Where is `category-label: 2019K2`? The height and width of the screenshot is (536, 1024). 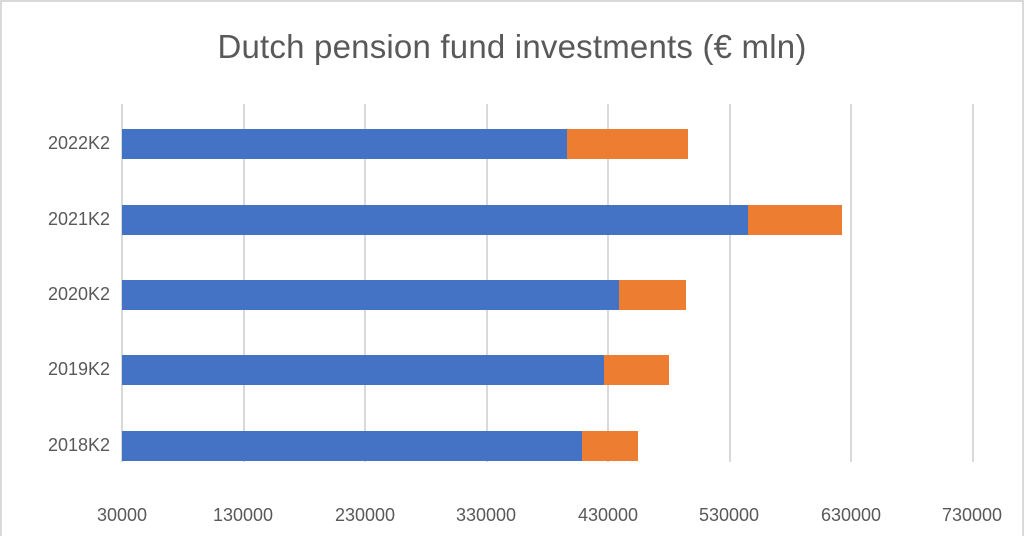 category-label: 2019K2 is located at coordinates (78, 369).